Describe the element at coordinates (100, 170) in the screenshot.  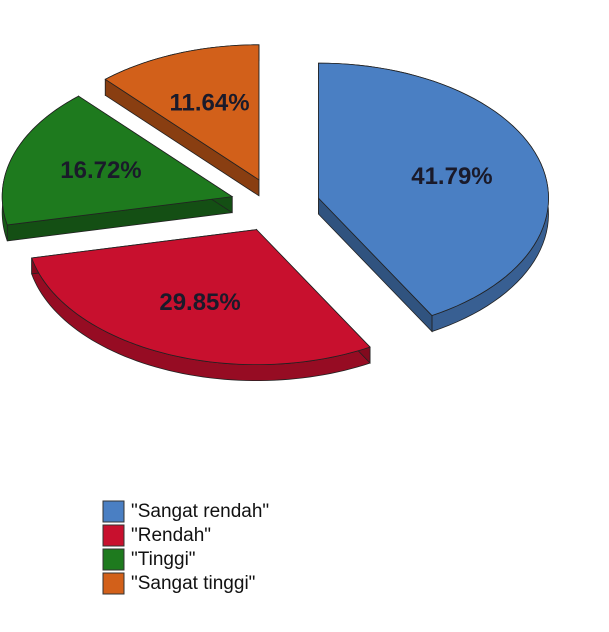
I see `data-label: 16.72%` at that location.